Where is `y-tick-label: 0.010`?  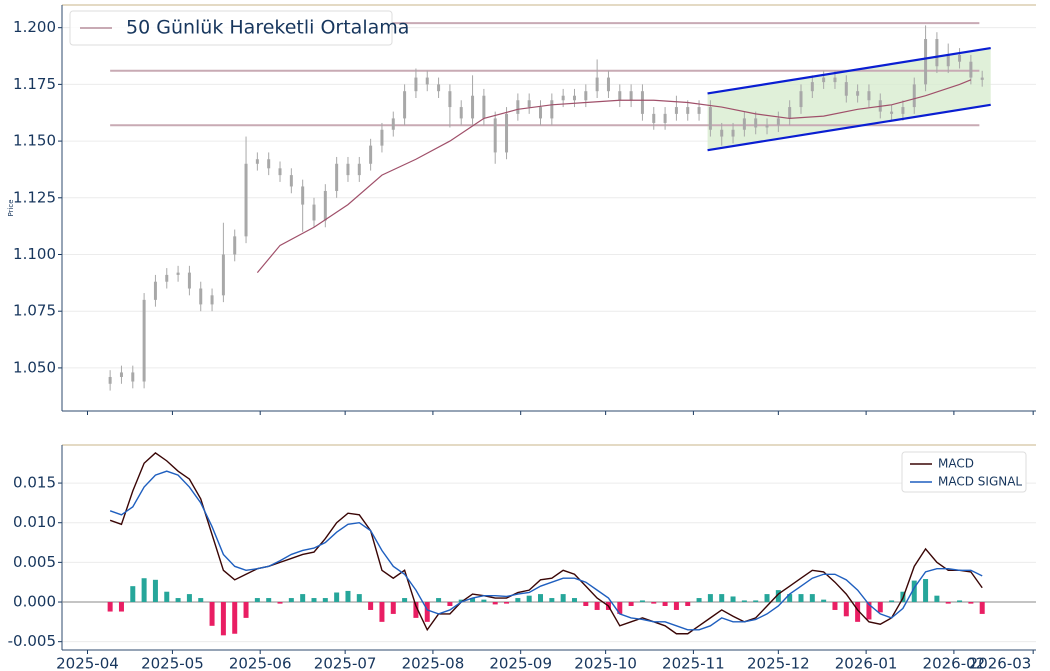 y-tick-label: 0.010 is located at coordinates (34, 522).